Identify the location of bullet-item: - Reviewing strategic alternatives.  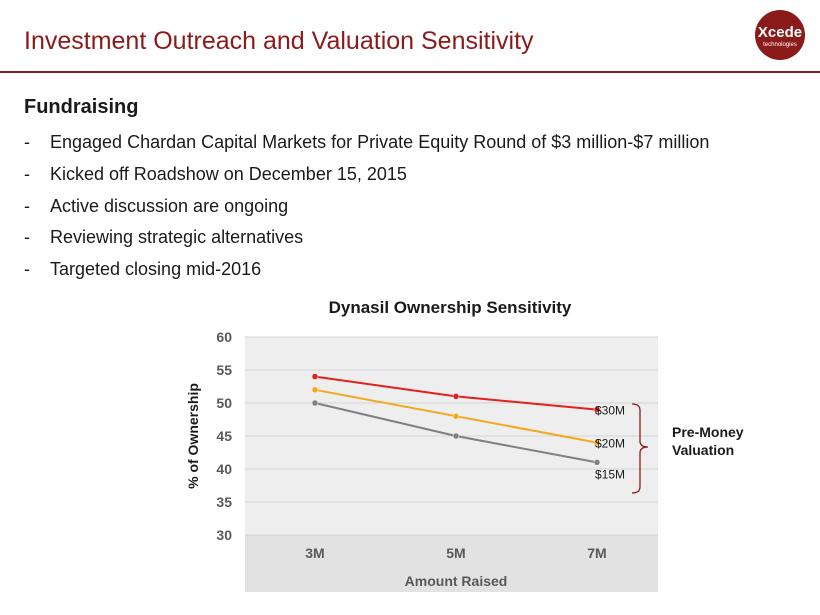
(366, 241).